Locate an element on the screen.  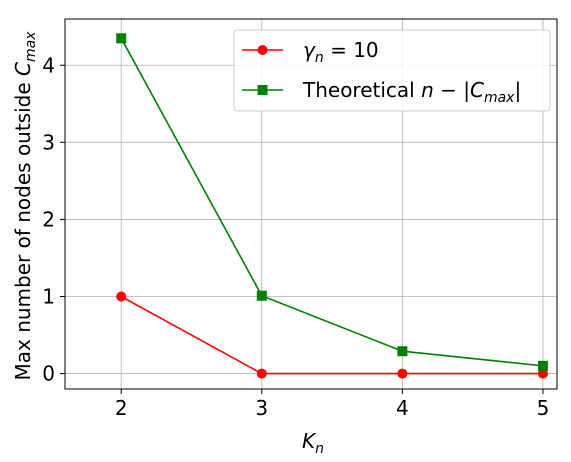
x-tick-label: 5 is located at coordinates (543, 408).